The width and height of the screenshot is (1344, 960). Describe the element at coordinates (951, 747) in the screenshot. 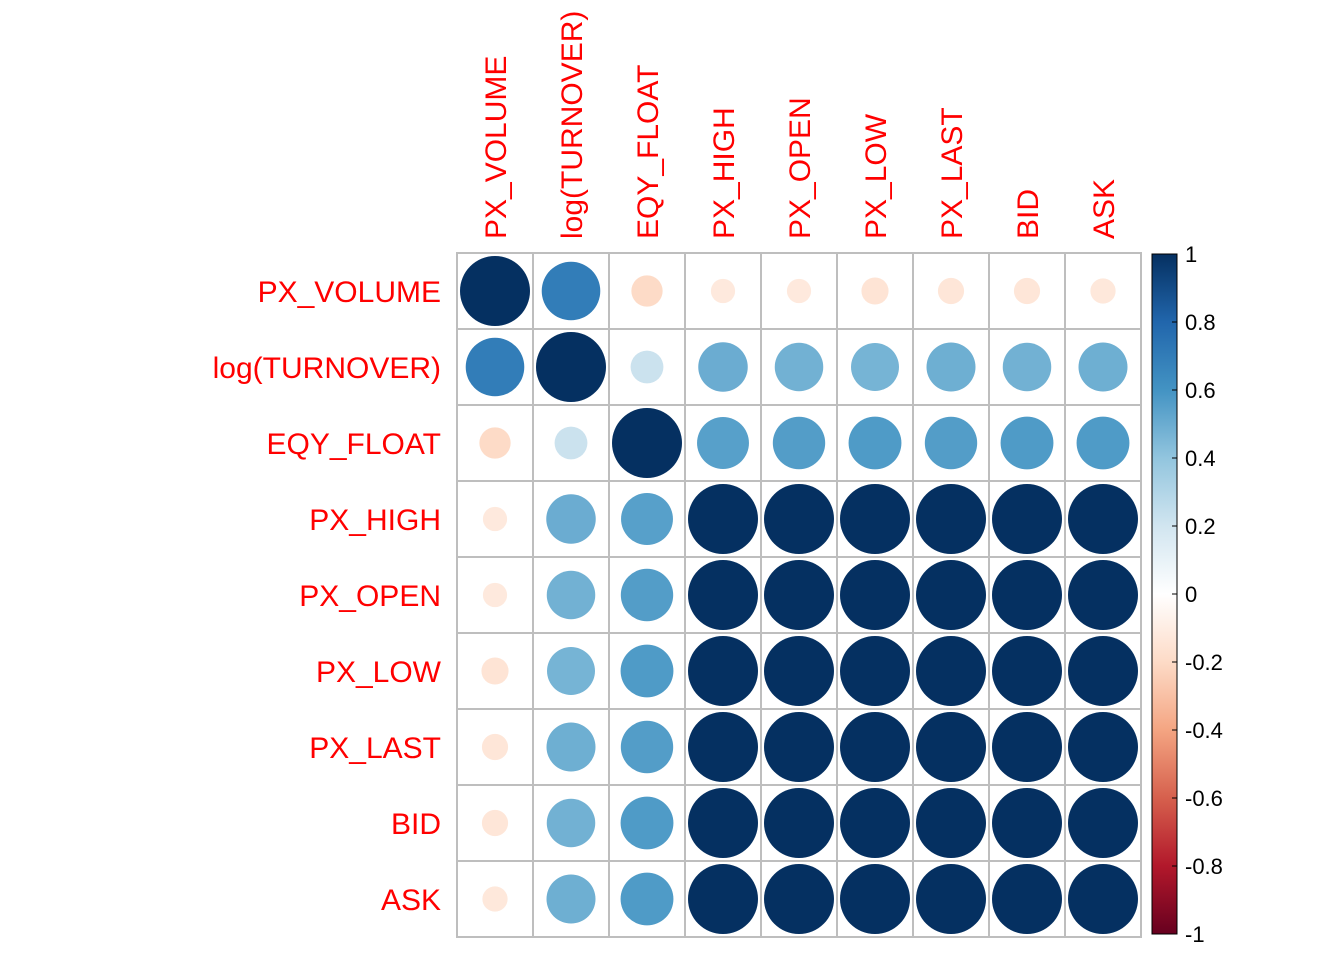

I see `corr-circle-px-last-px-last` at that location.